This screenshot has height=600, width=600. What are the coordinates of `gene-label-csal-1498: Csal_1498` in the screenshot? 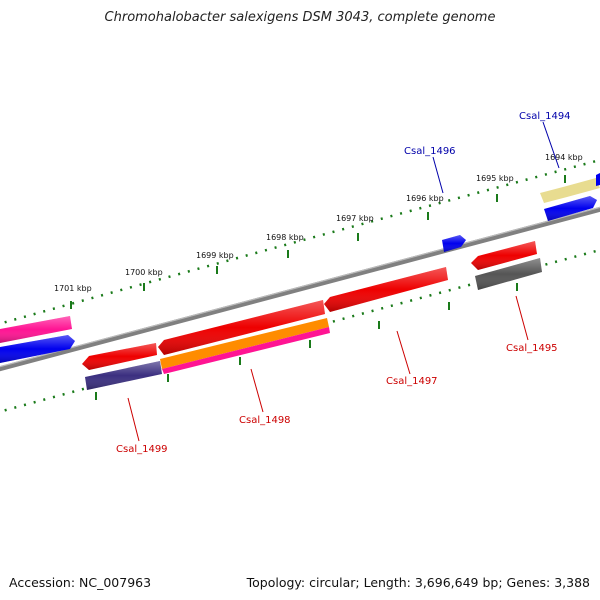 It's located at (265, 420).